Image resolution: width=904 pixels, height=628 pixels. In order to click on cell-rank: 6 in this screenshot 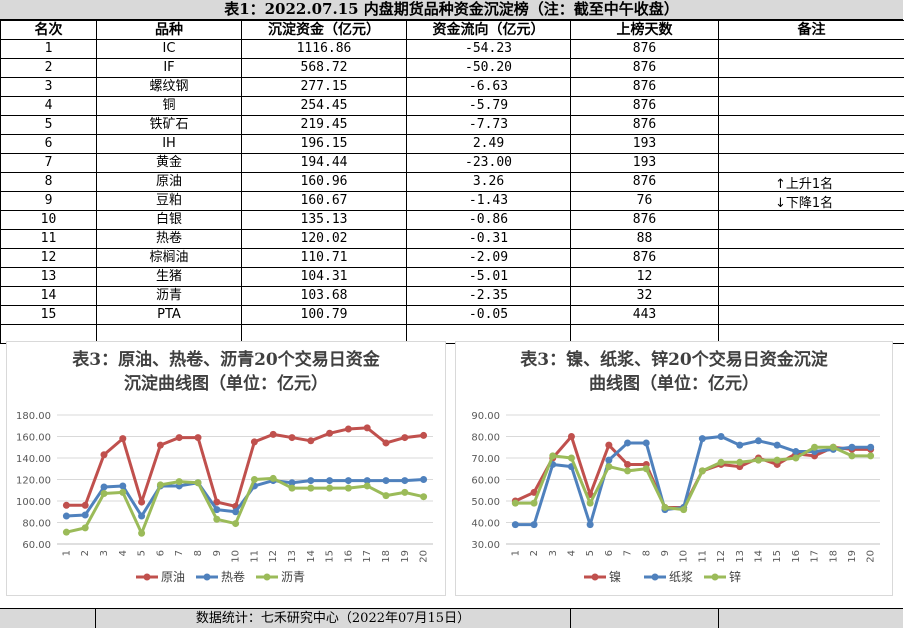, I will do `click(48, 144)`.